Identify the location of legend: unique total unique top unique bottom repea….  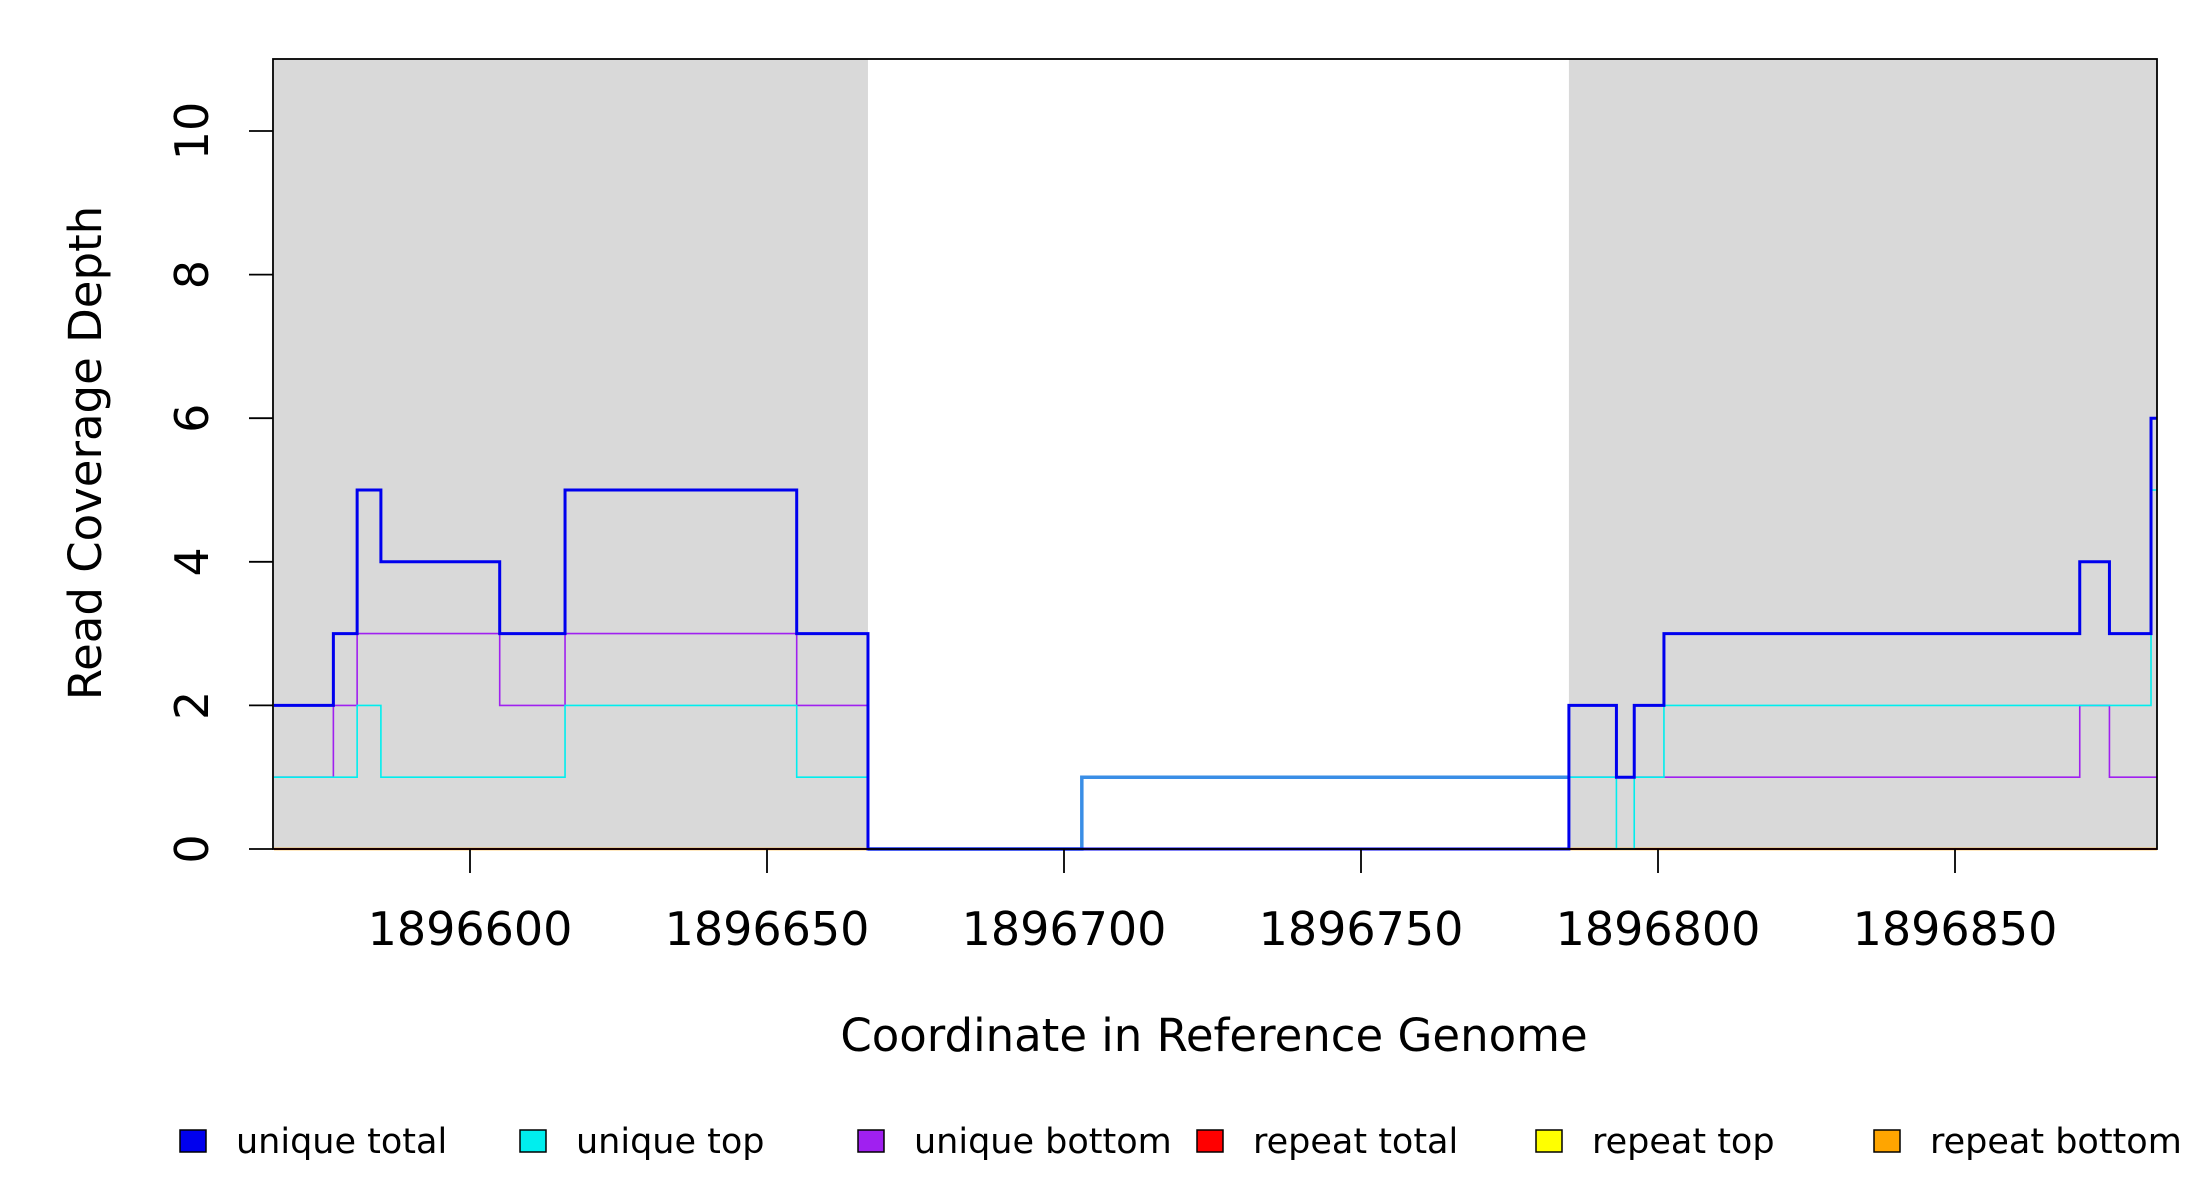
(1180, 1142).